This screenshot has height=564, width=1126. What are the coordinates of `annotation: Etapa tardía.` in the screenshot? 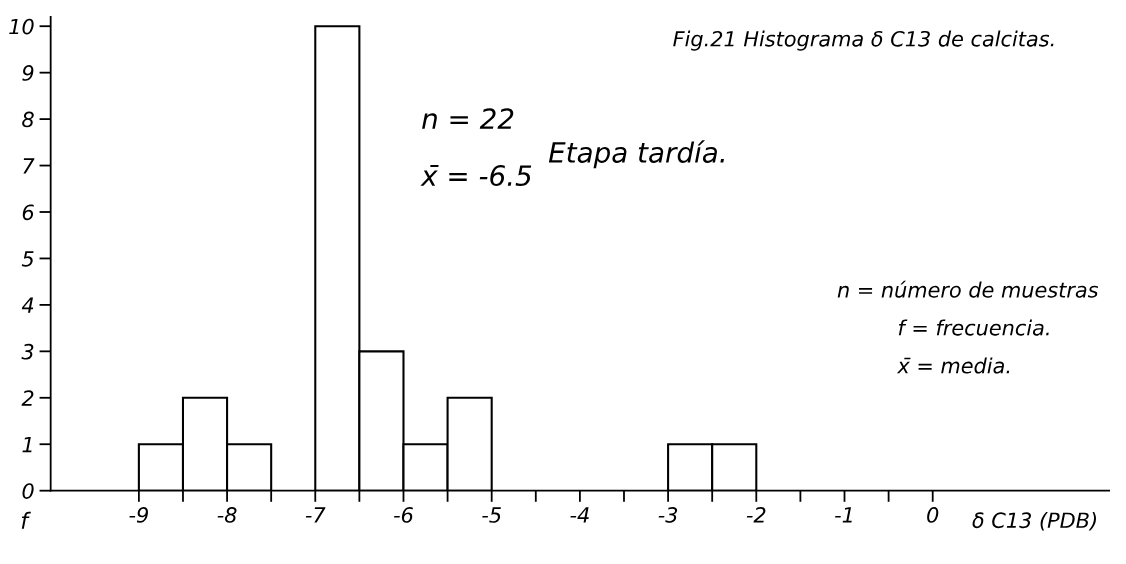 It's located at (636, 154).